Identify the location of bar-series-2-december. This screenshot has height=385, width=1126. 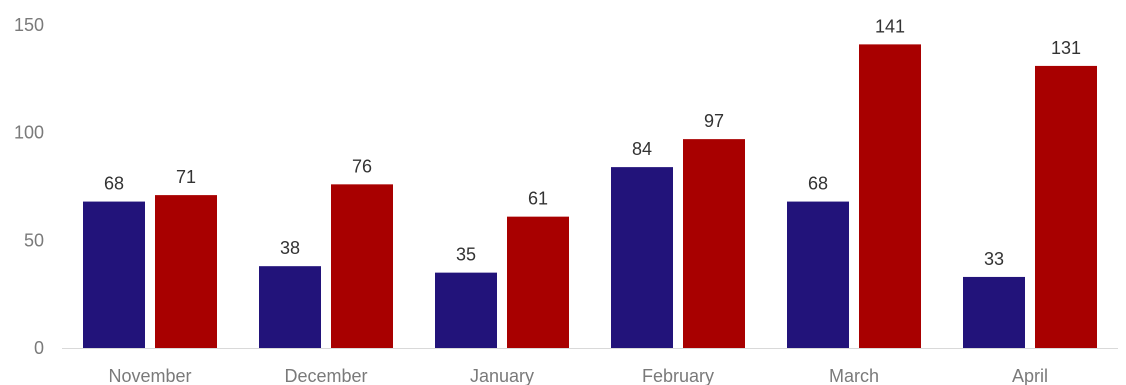
(362, 266).